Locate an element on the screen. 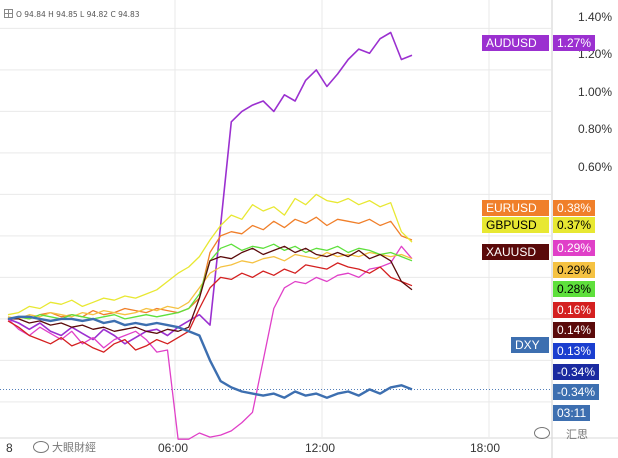 This screenshot has width=618, height=458. crosshair-icon is located at coordinates (8, 13).